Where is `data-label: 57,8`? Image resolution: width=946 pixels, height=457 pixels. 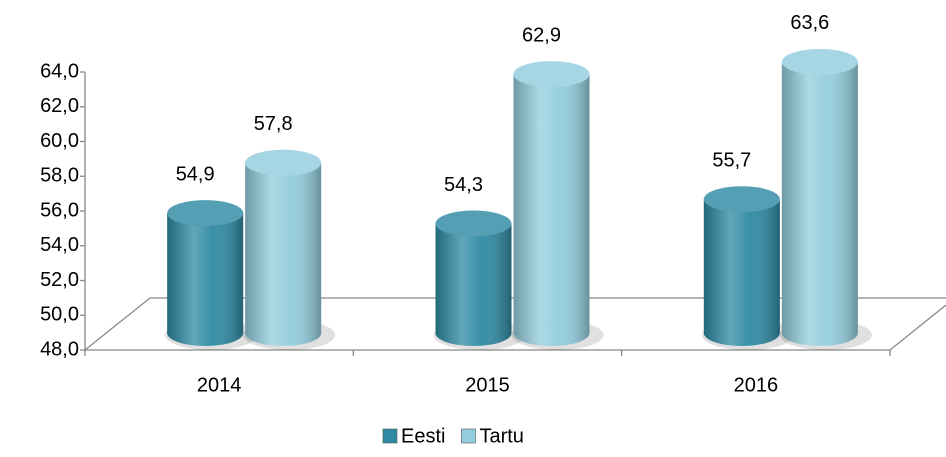
data-label: 57,8 is located at coordinates (273, 124).